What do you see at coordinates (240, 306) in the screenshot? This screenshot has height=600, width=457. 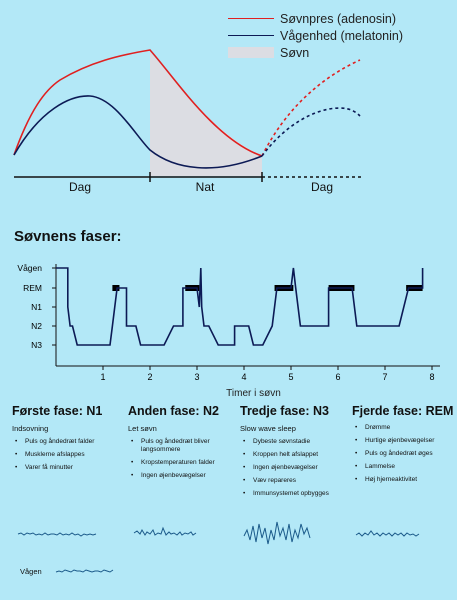 I see `hypnogram-line` at bounding box center [240, 306].